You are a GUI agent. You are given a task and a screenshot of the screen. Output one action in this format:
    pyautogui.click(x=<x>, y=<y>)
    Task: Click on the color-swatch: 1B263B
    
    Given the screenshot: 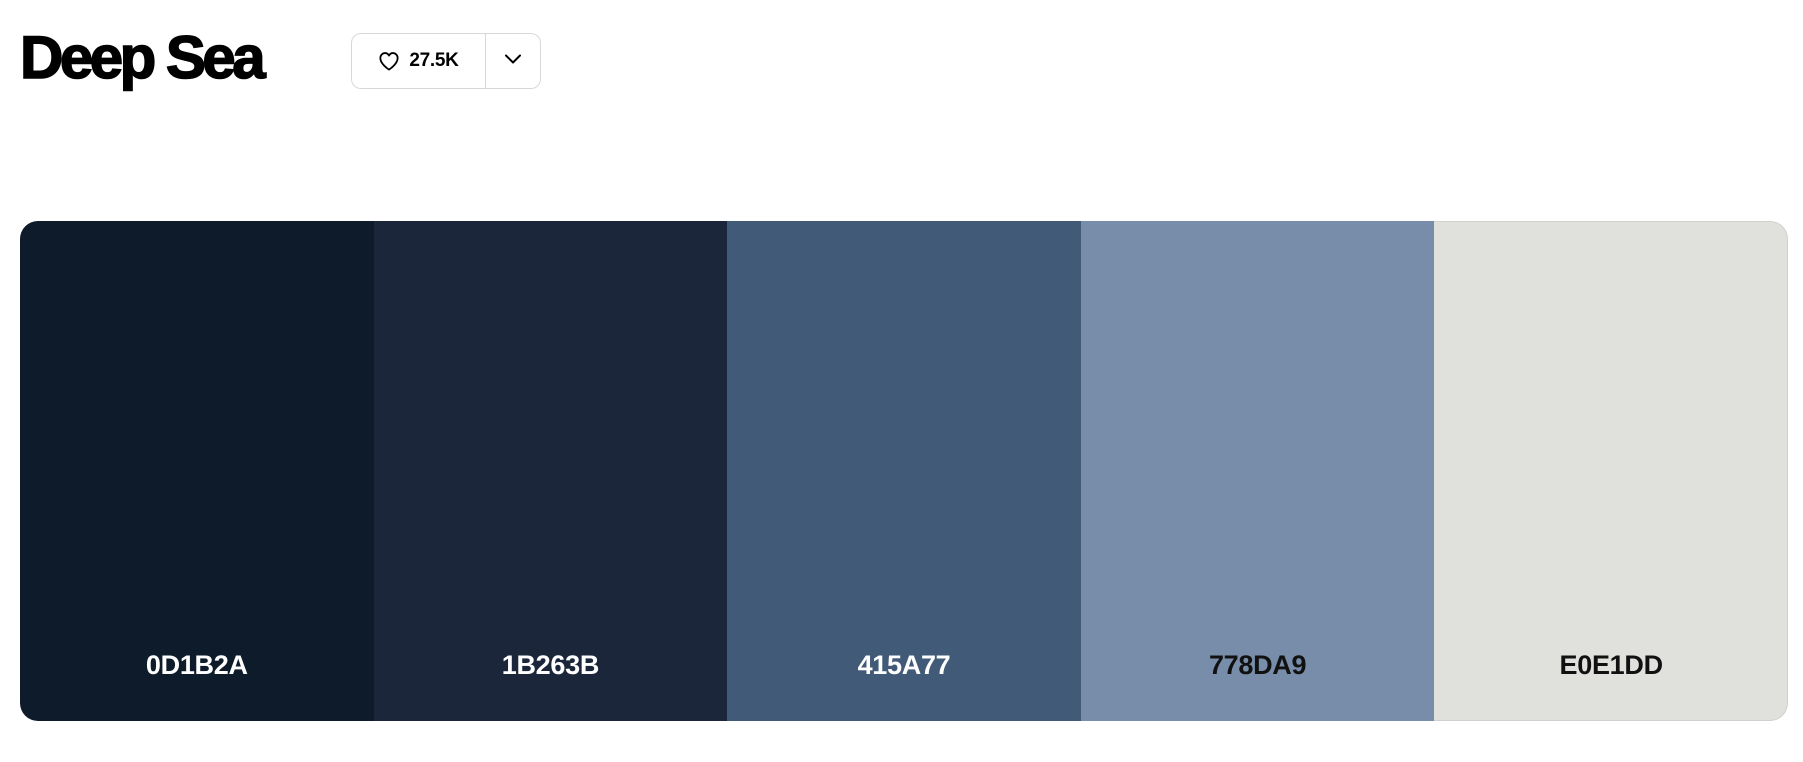 What is the action you would take?
    pyautogui.click(x=550, y=471)
    